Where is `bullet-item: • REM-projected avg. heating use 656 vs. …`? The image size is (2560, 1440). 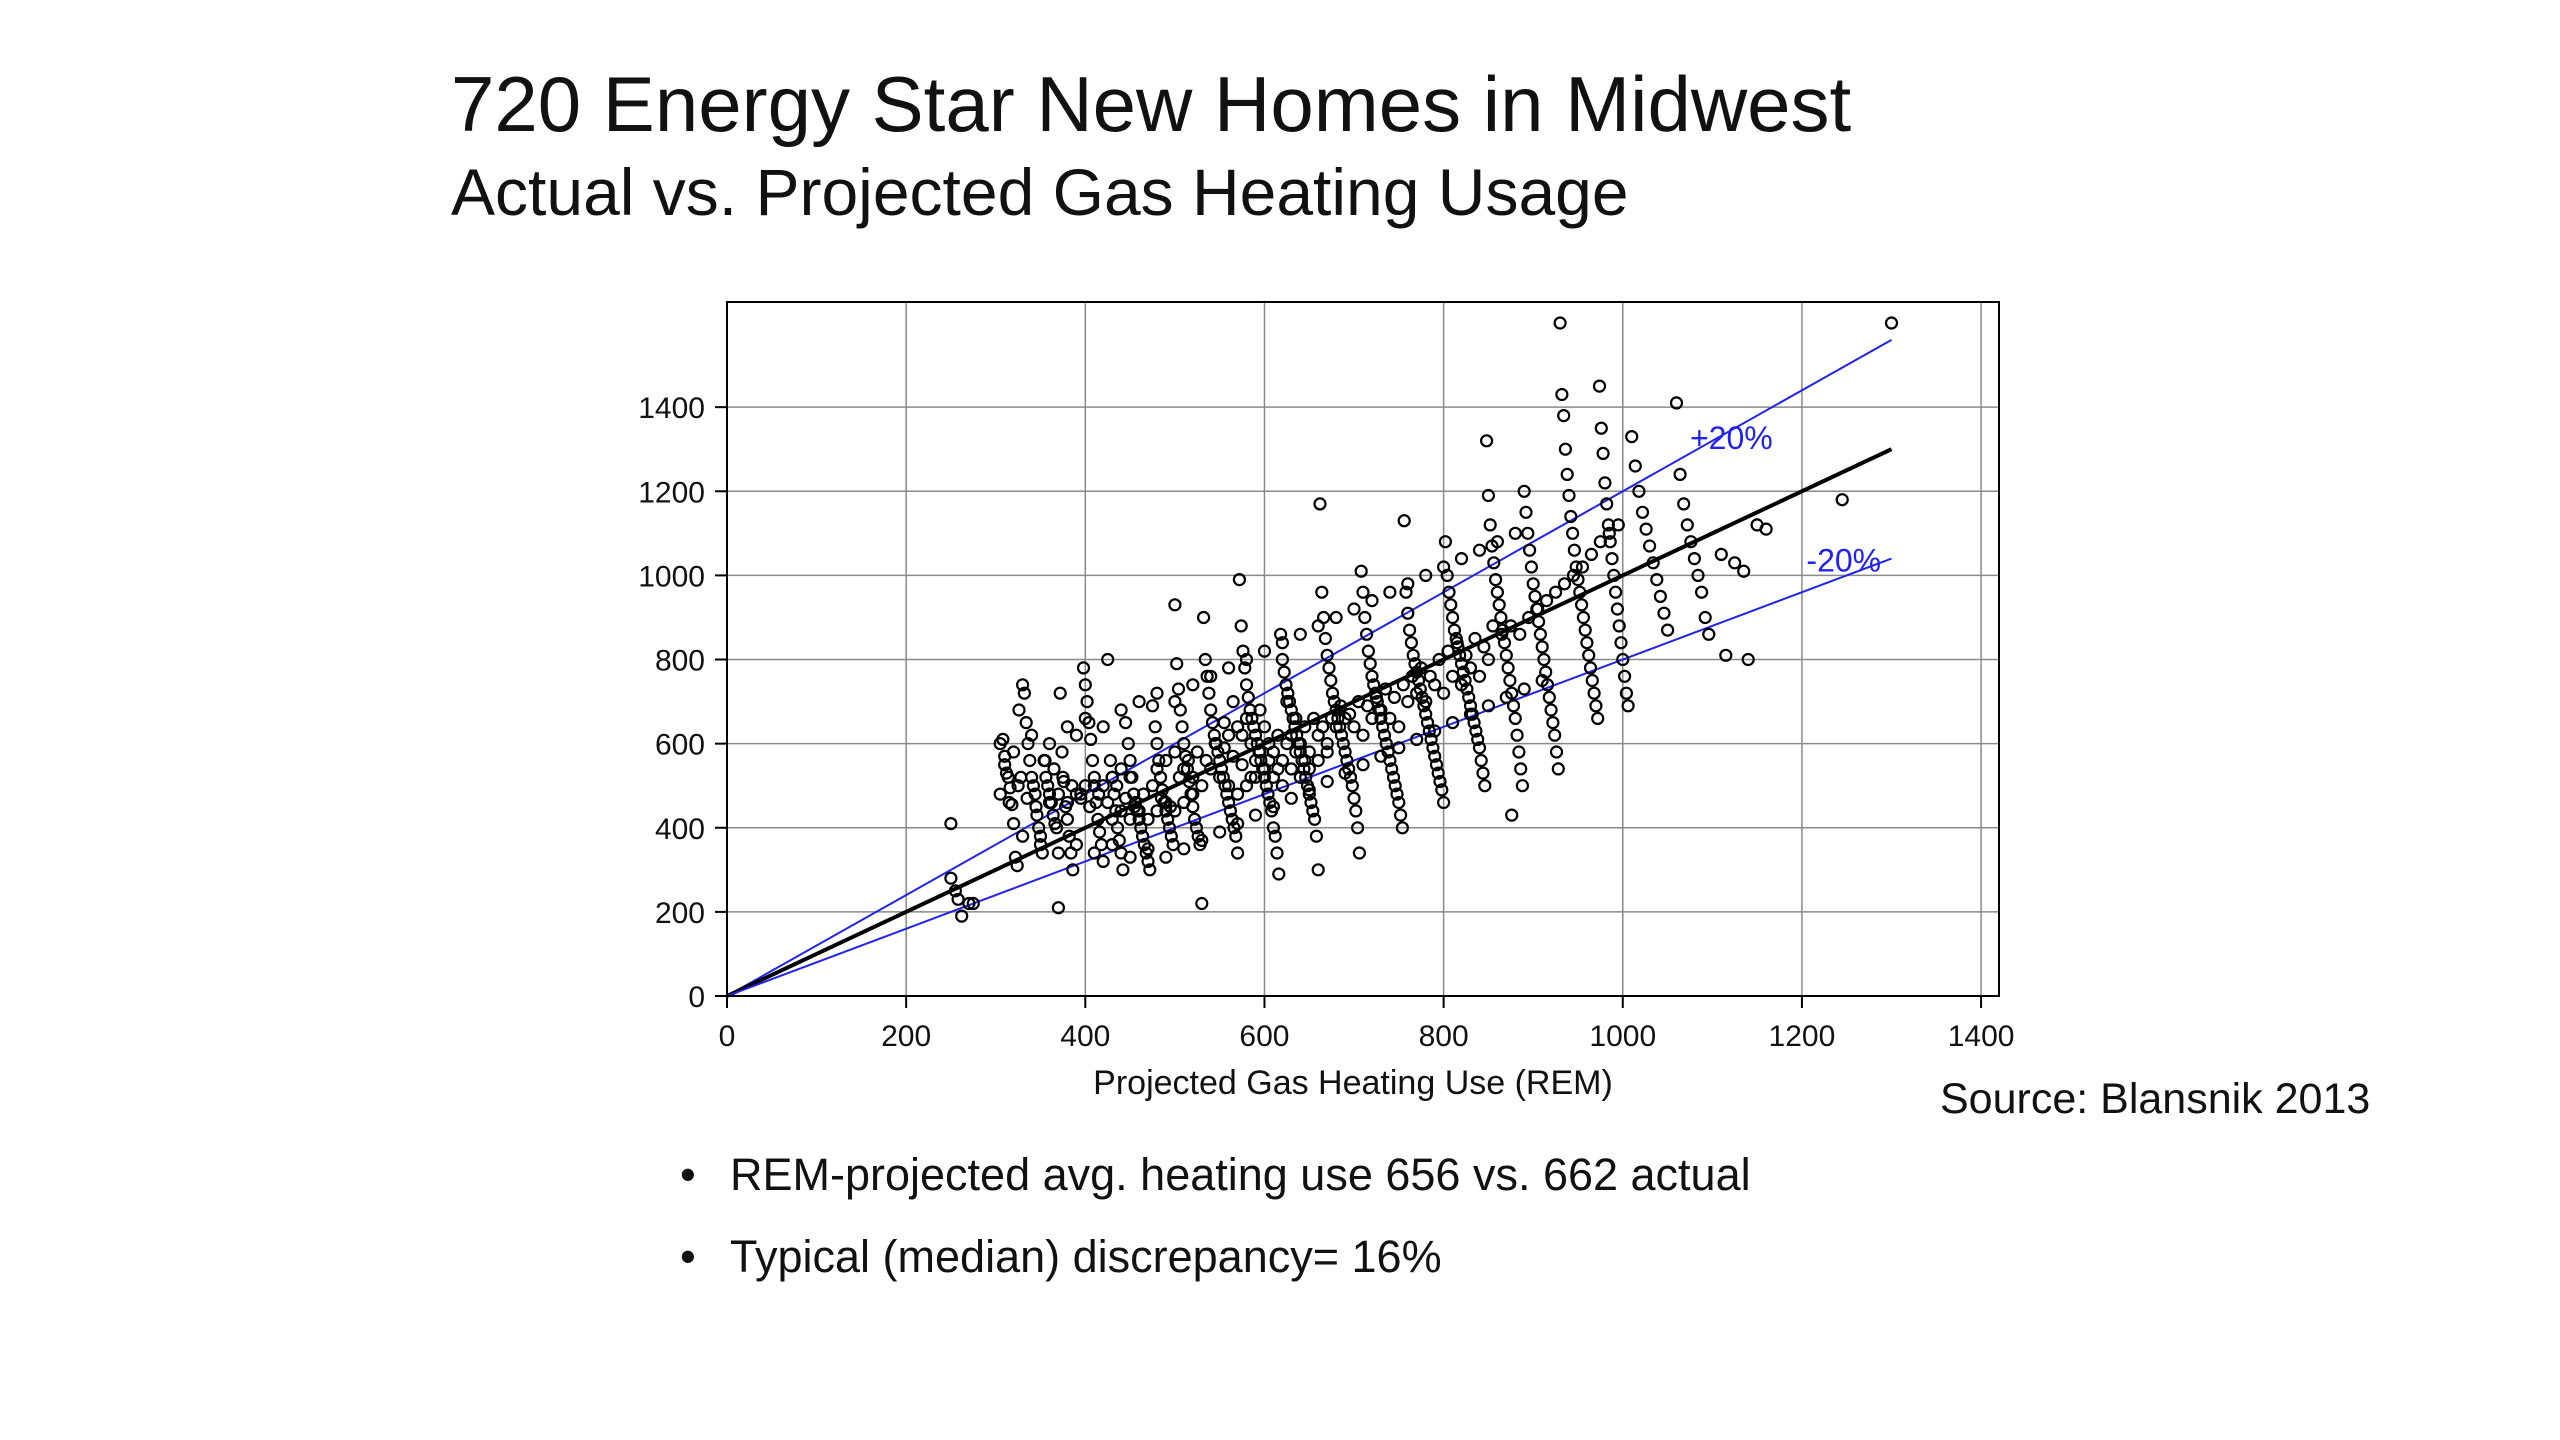 bullet-item: • REM-projected avg. heating use 656 vs. … is located at coordinates (1215, 1186).